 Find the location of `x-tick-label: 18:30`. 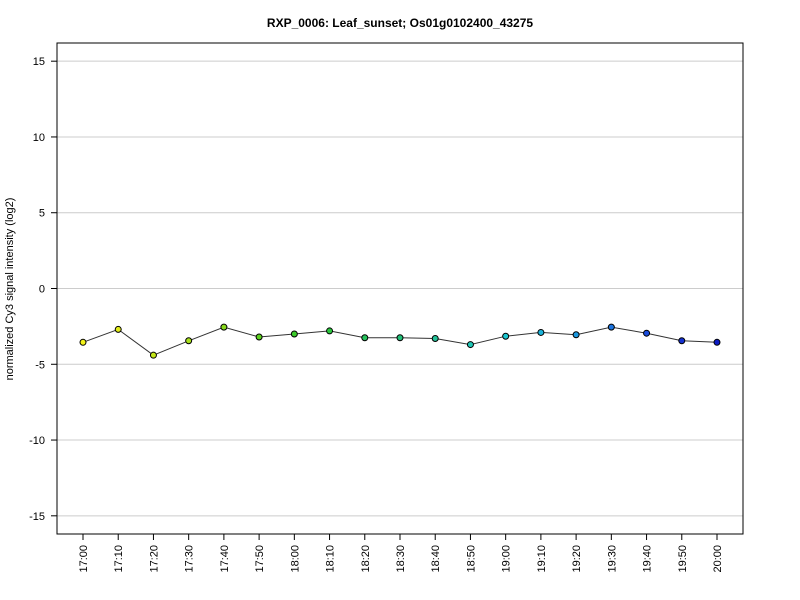

x-tick-label: 18:30 is located at coordinates (401, 559).